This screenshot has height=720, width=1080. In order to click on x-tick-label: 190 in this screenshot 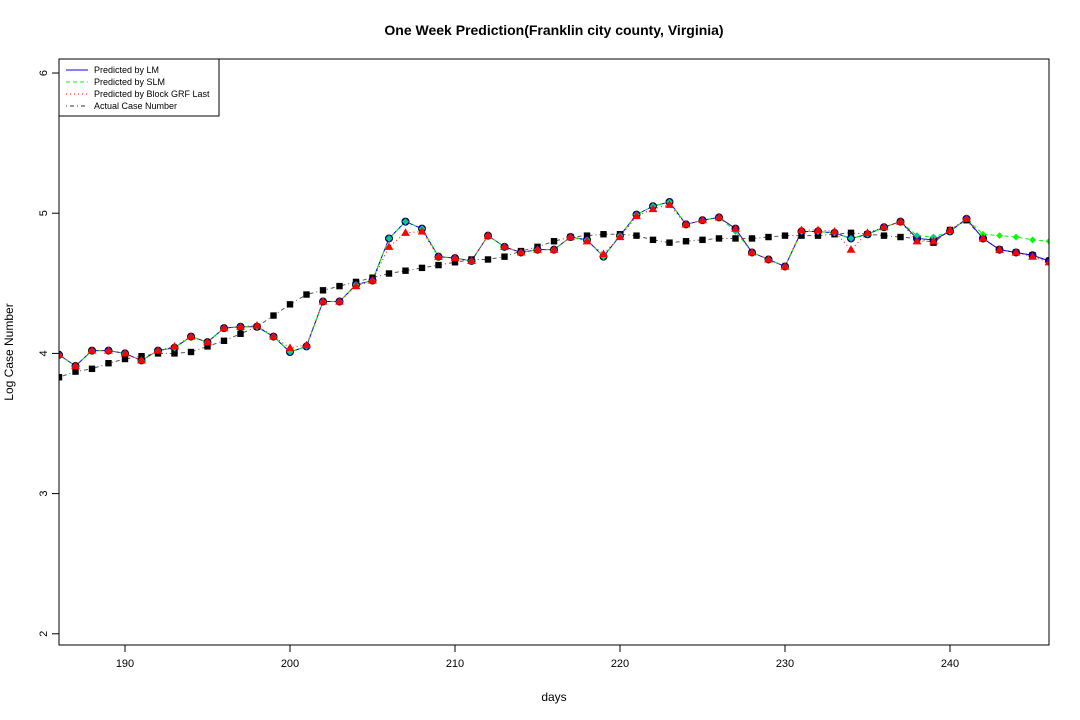, I will do `click(125, 664)`.